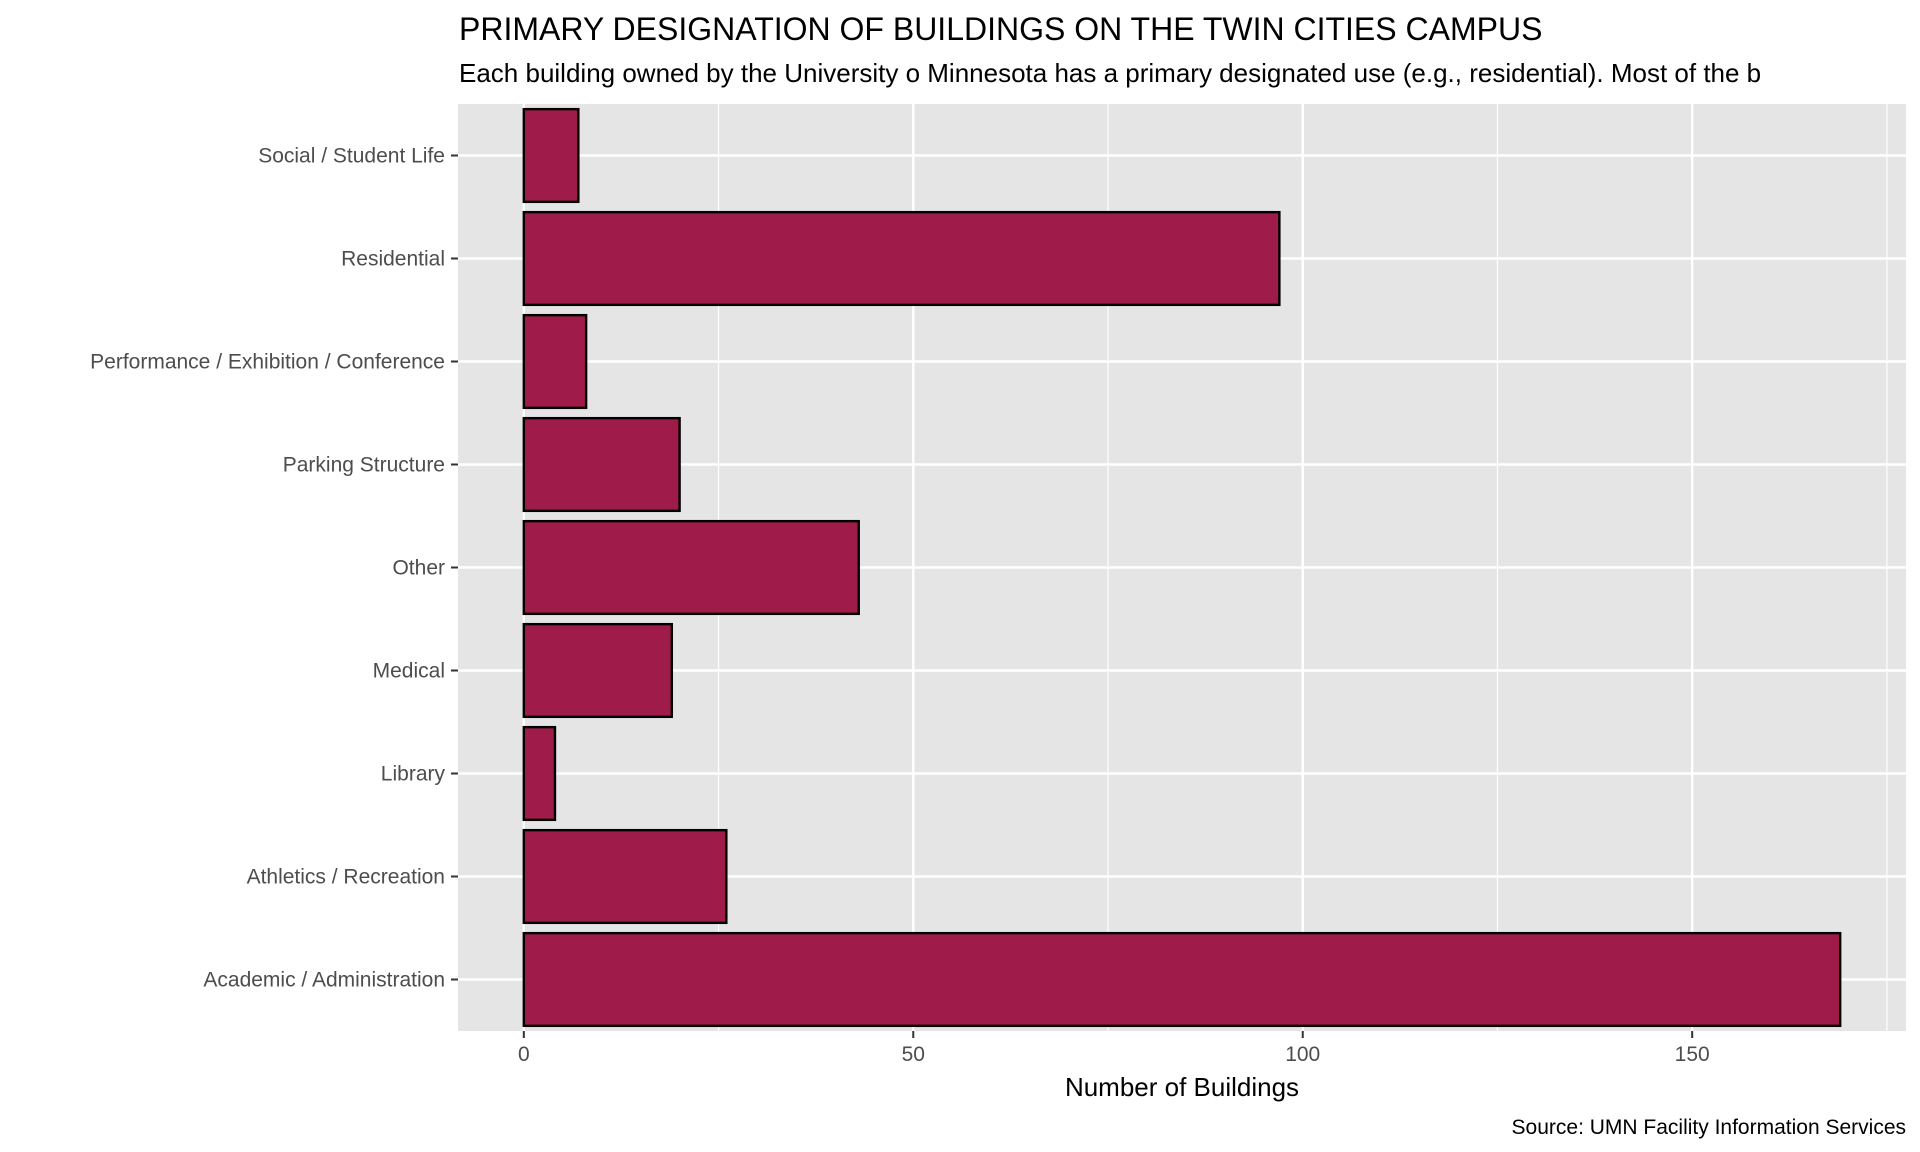 The height and width of the screenshot is (1152, 1920). Describe the element at coordinates (1182, 979) in the screenshot. I see `bar-academic-administration` at that location.